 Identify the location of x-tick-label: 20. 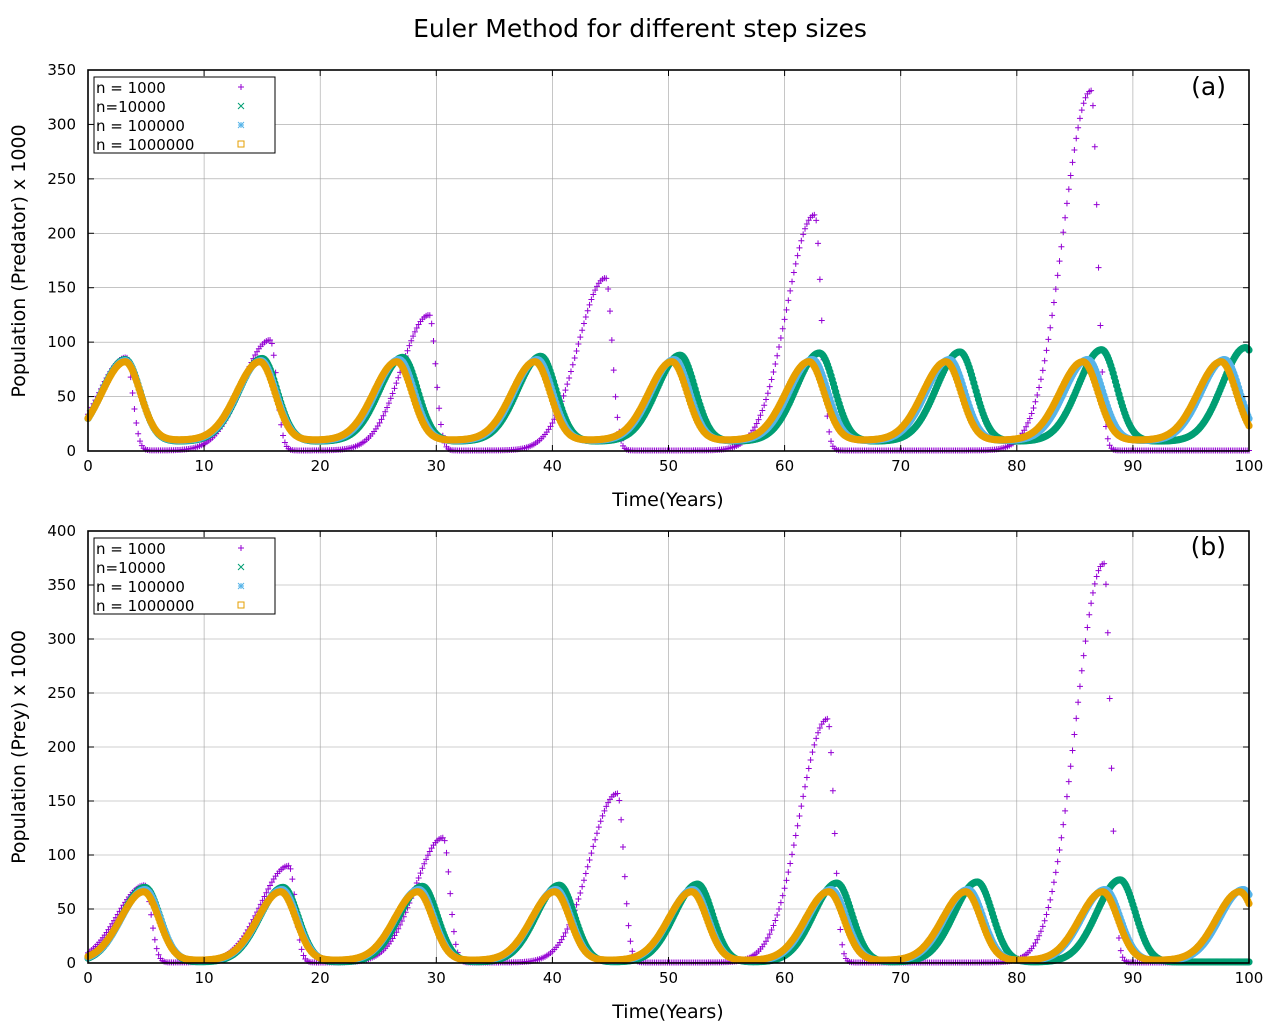
(320, 466).